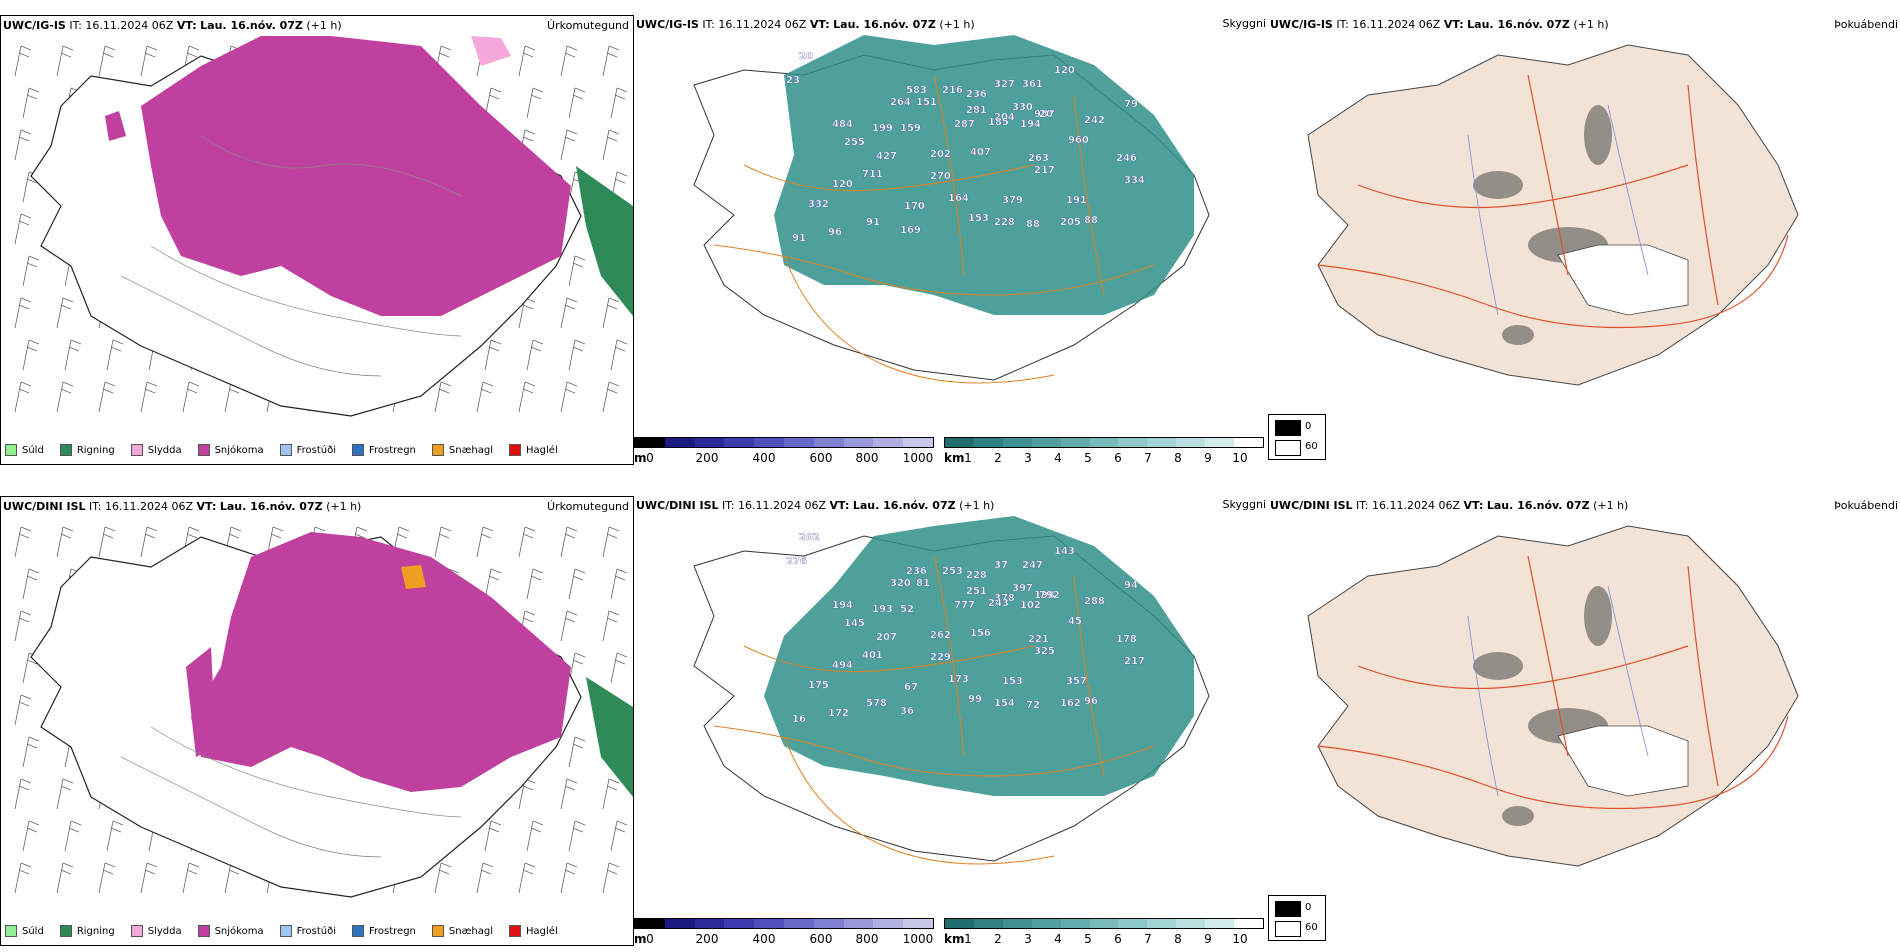 The height and width of the screenshot is (952, 1900). What do you see at coordinates (1244, 23) in the screenshot?
I see `visibility-title: Skyggni` at bounding box center [1244, 23].